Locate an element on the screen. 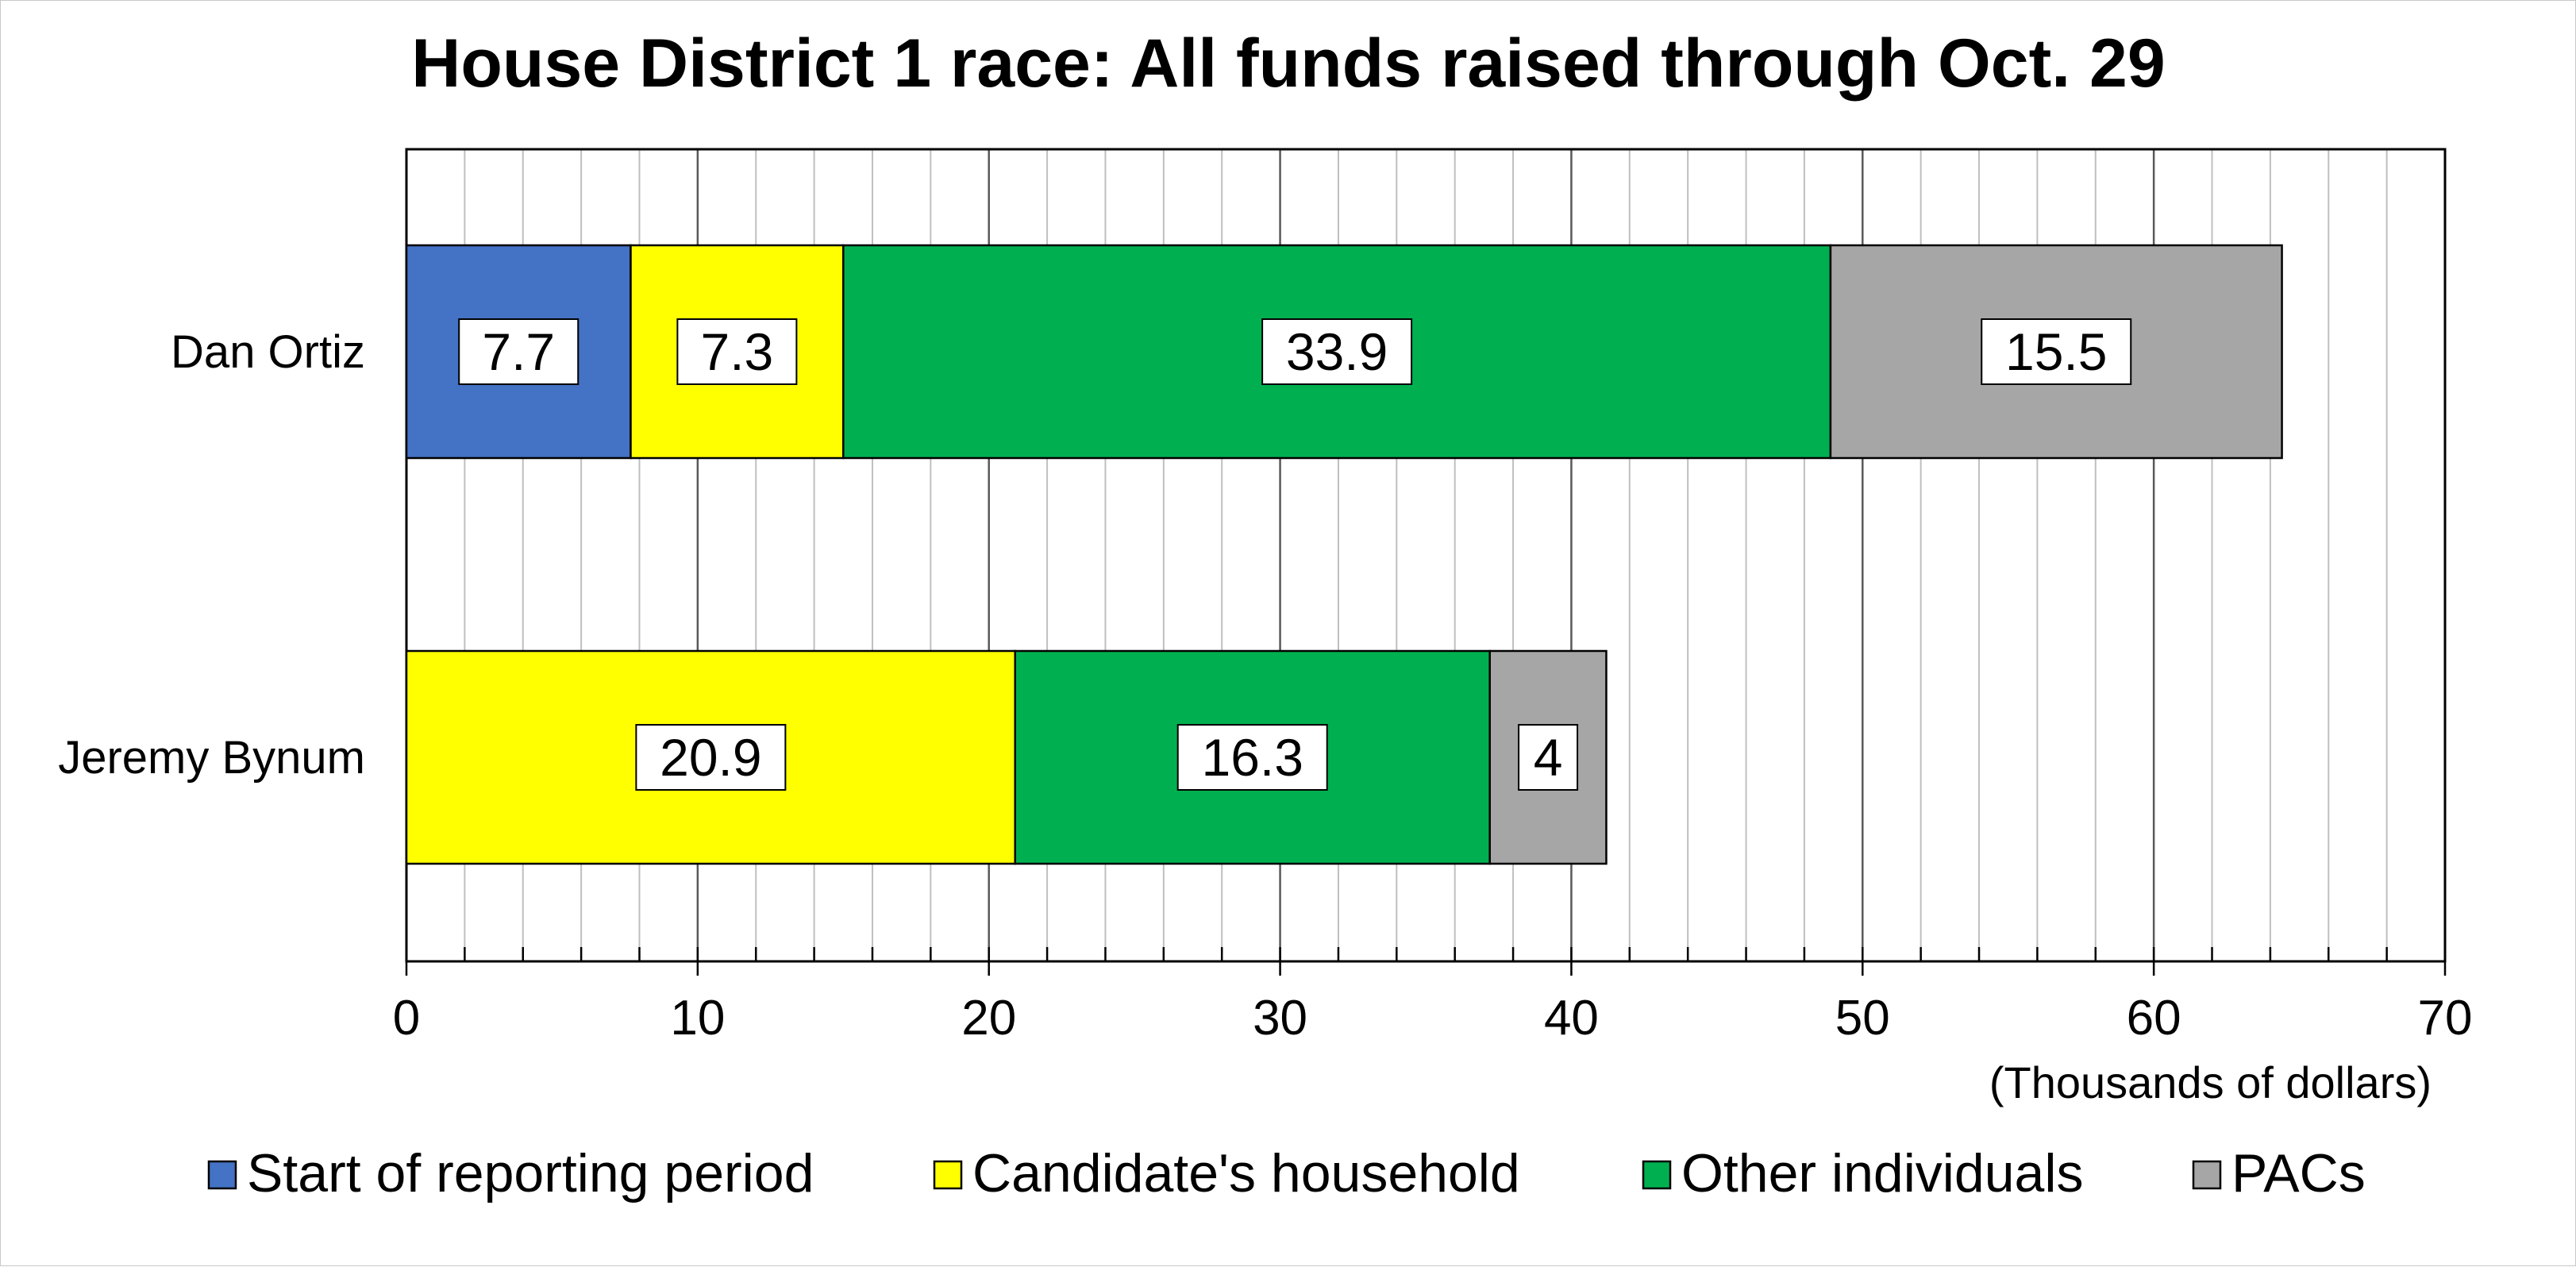  x-axis-unit-label: (Thousands of dollars) is located at coordinates (2210, 1082).